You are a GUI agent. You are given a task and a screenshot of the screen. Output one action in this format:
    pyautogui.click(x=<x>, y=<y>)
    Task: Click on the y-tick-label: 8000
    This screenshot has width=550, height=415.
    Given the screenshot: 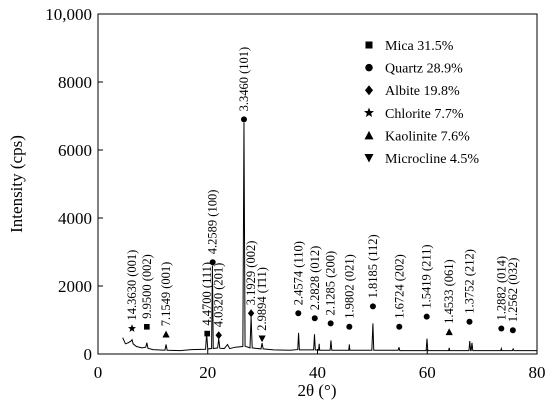 What is the action you would take?
    pyautogui.click(x=75, y=82)
    